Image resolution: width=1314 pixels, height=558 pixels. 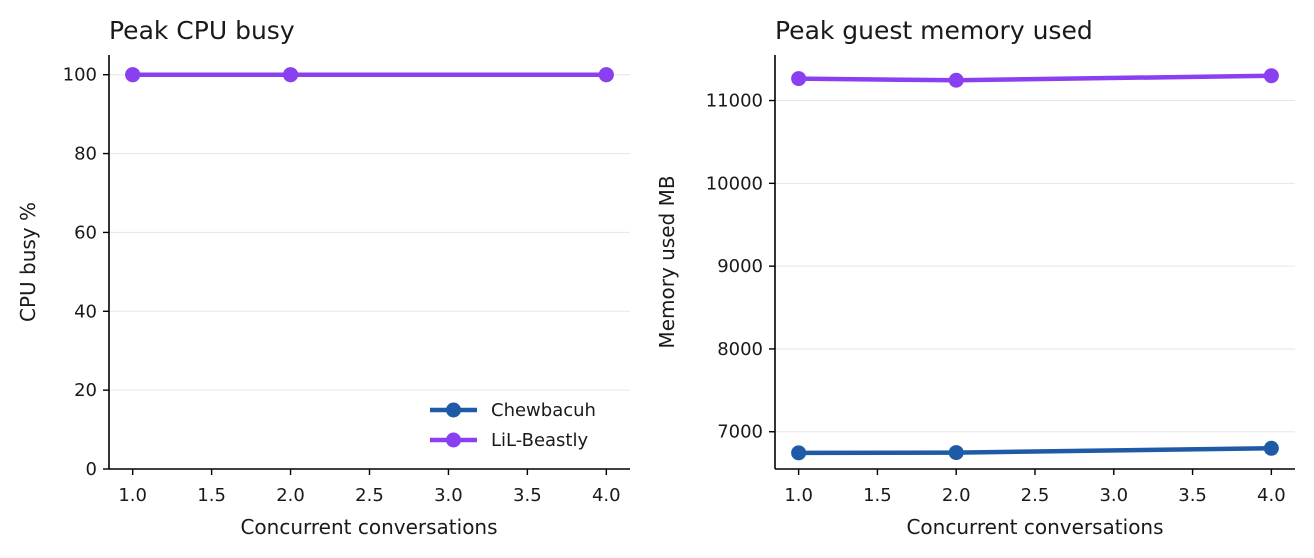 What do you see at coordinates (667, 261) in the screenshot?
I see `y-axis-label: Memory used MB` at bounding box center [667, 261].